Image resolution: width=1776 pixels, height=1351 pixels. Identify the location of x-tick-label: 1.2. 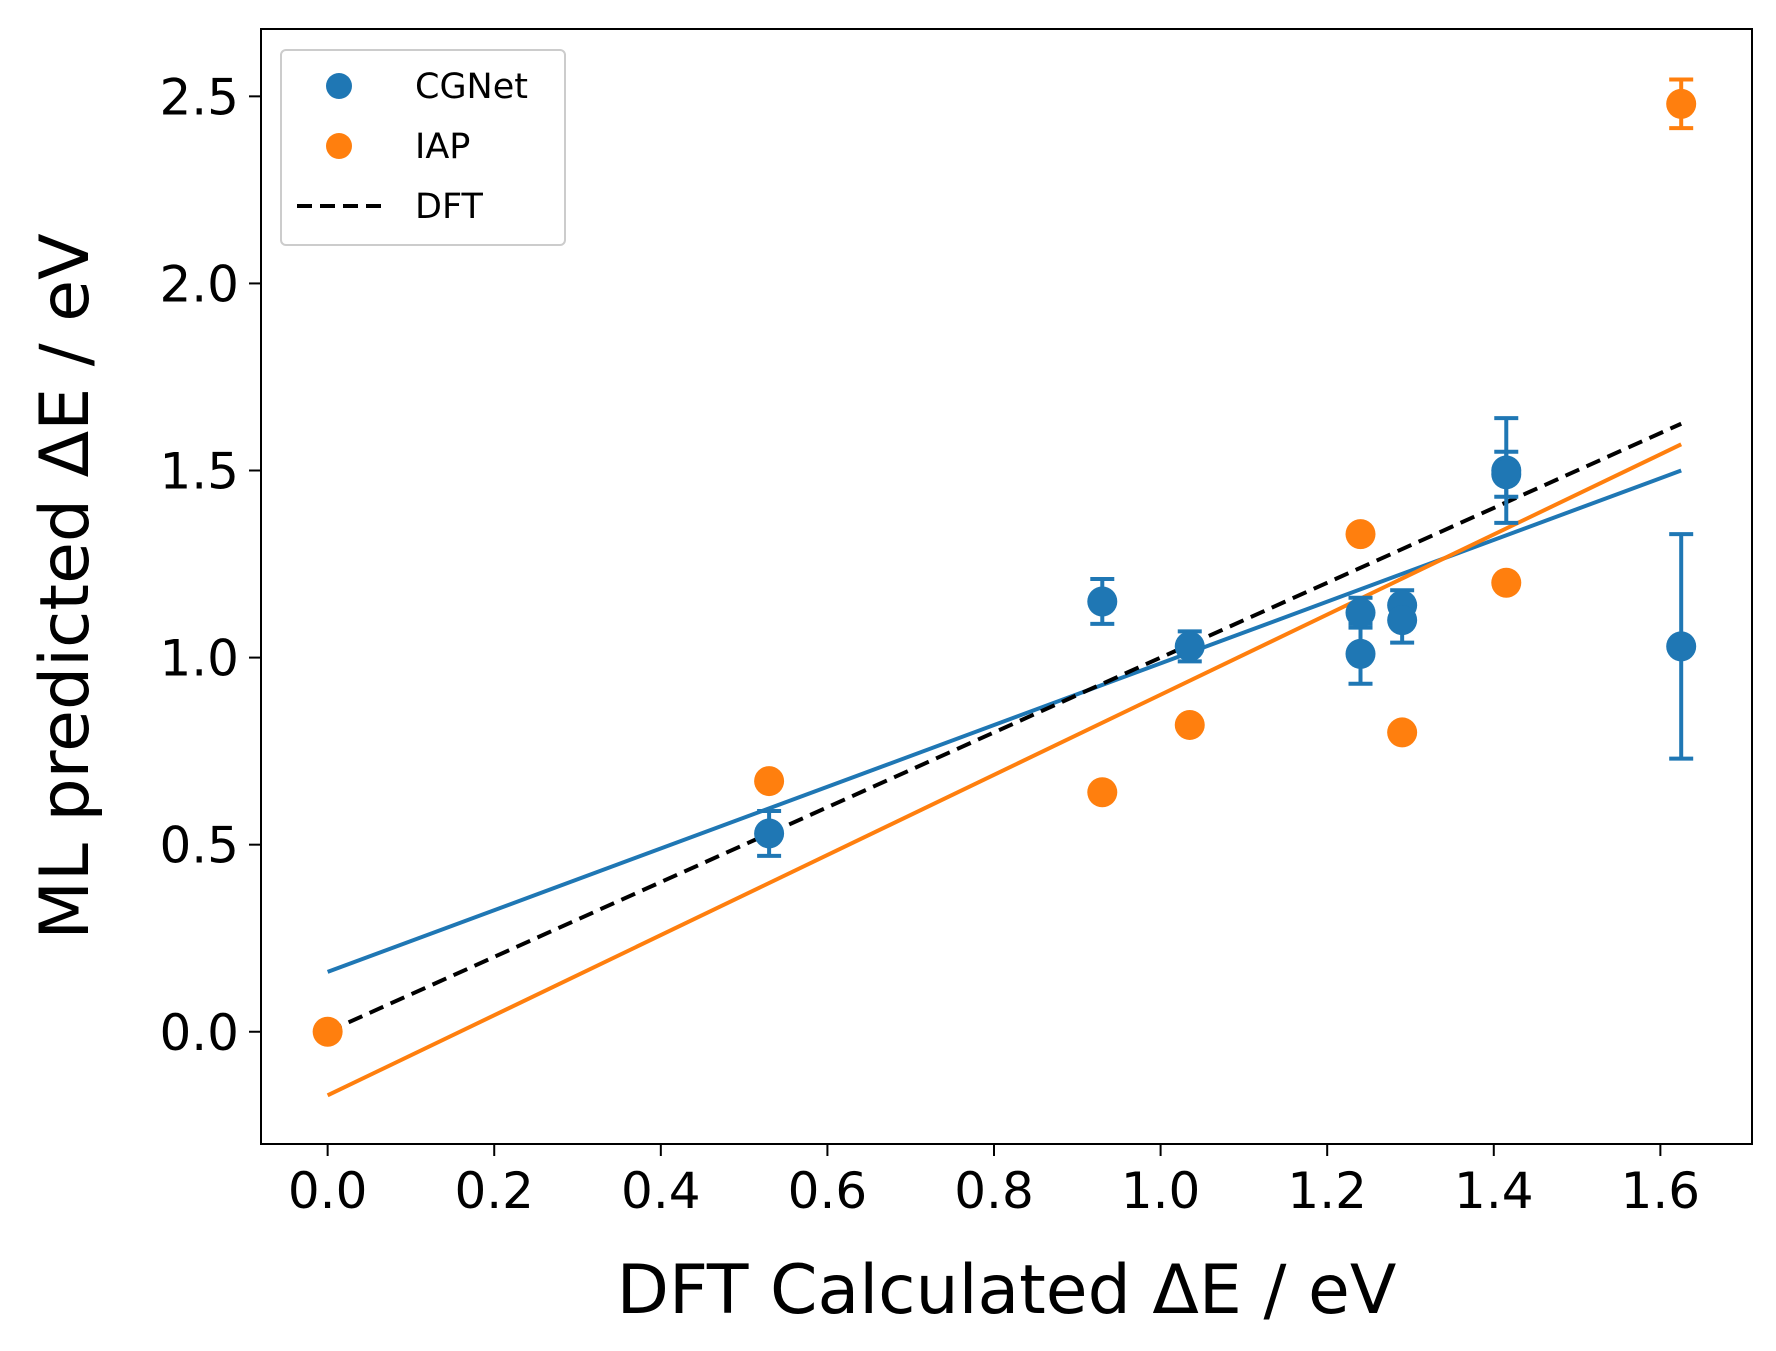
(1327, 1191).